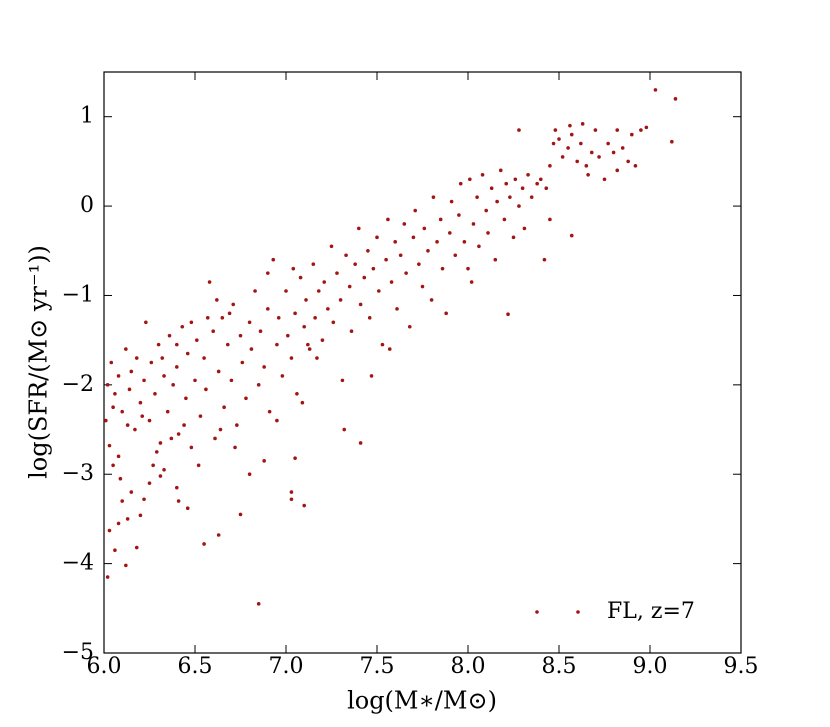 Image resolution: width=830 pixels, height=727 pixels. I want to click on legend-label: FL, z=7, so click(651, 611).